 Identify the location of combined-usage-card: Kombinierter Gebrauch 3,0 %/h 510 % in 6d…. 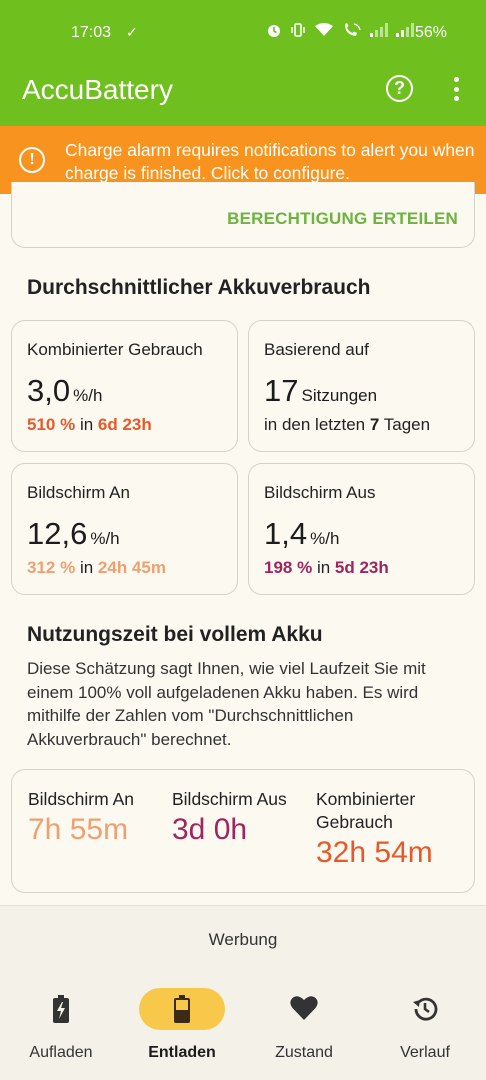
(124, 386).